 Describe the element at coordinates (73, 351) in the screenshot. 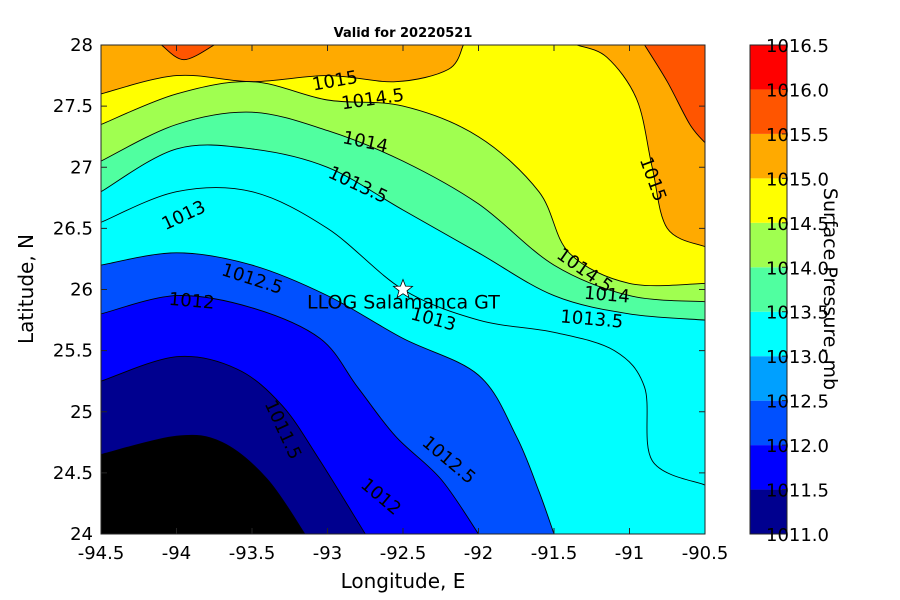

I see `y-tick-label: 25.5` at that location.